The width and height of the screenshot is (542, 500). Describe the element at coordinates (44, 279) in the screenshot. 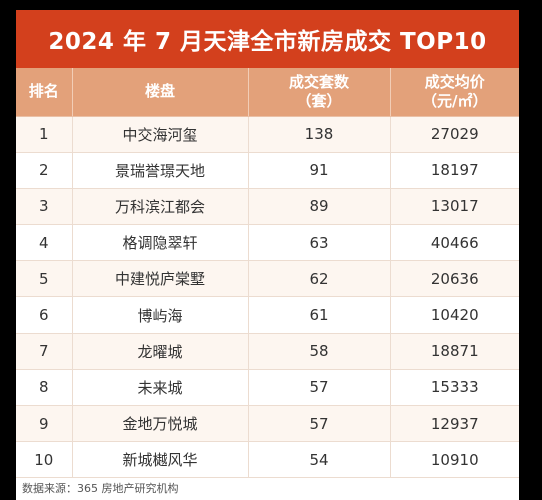

I see `cell-rank: 5` at that location.